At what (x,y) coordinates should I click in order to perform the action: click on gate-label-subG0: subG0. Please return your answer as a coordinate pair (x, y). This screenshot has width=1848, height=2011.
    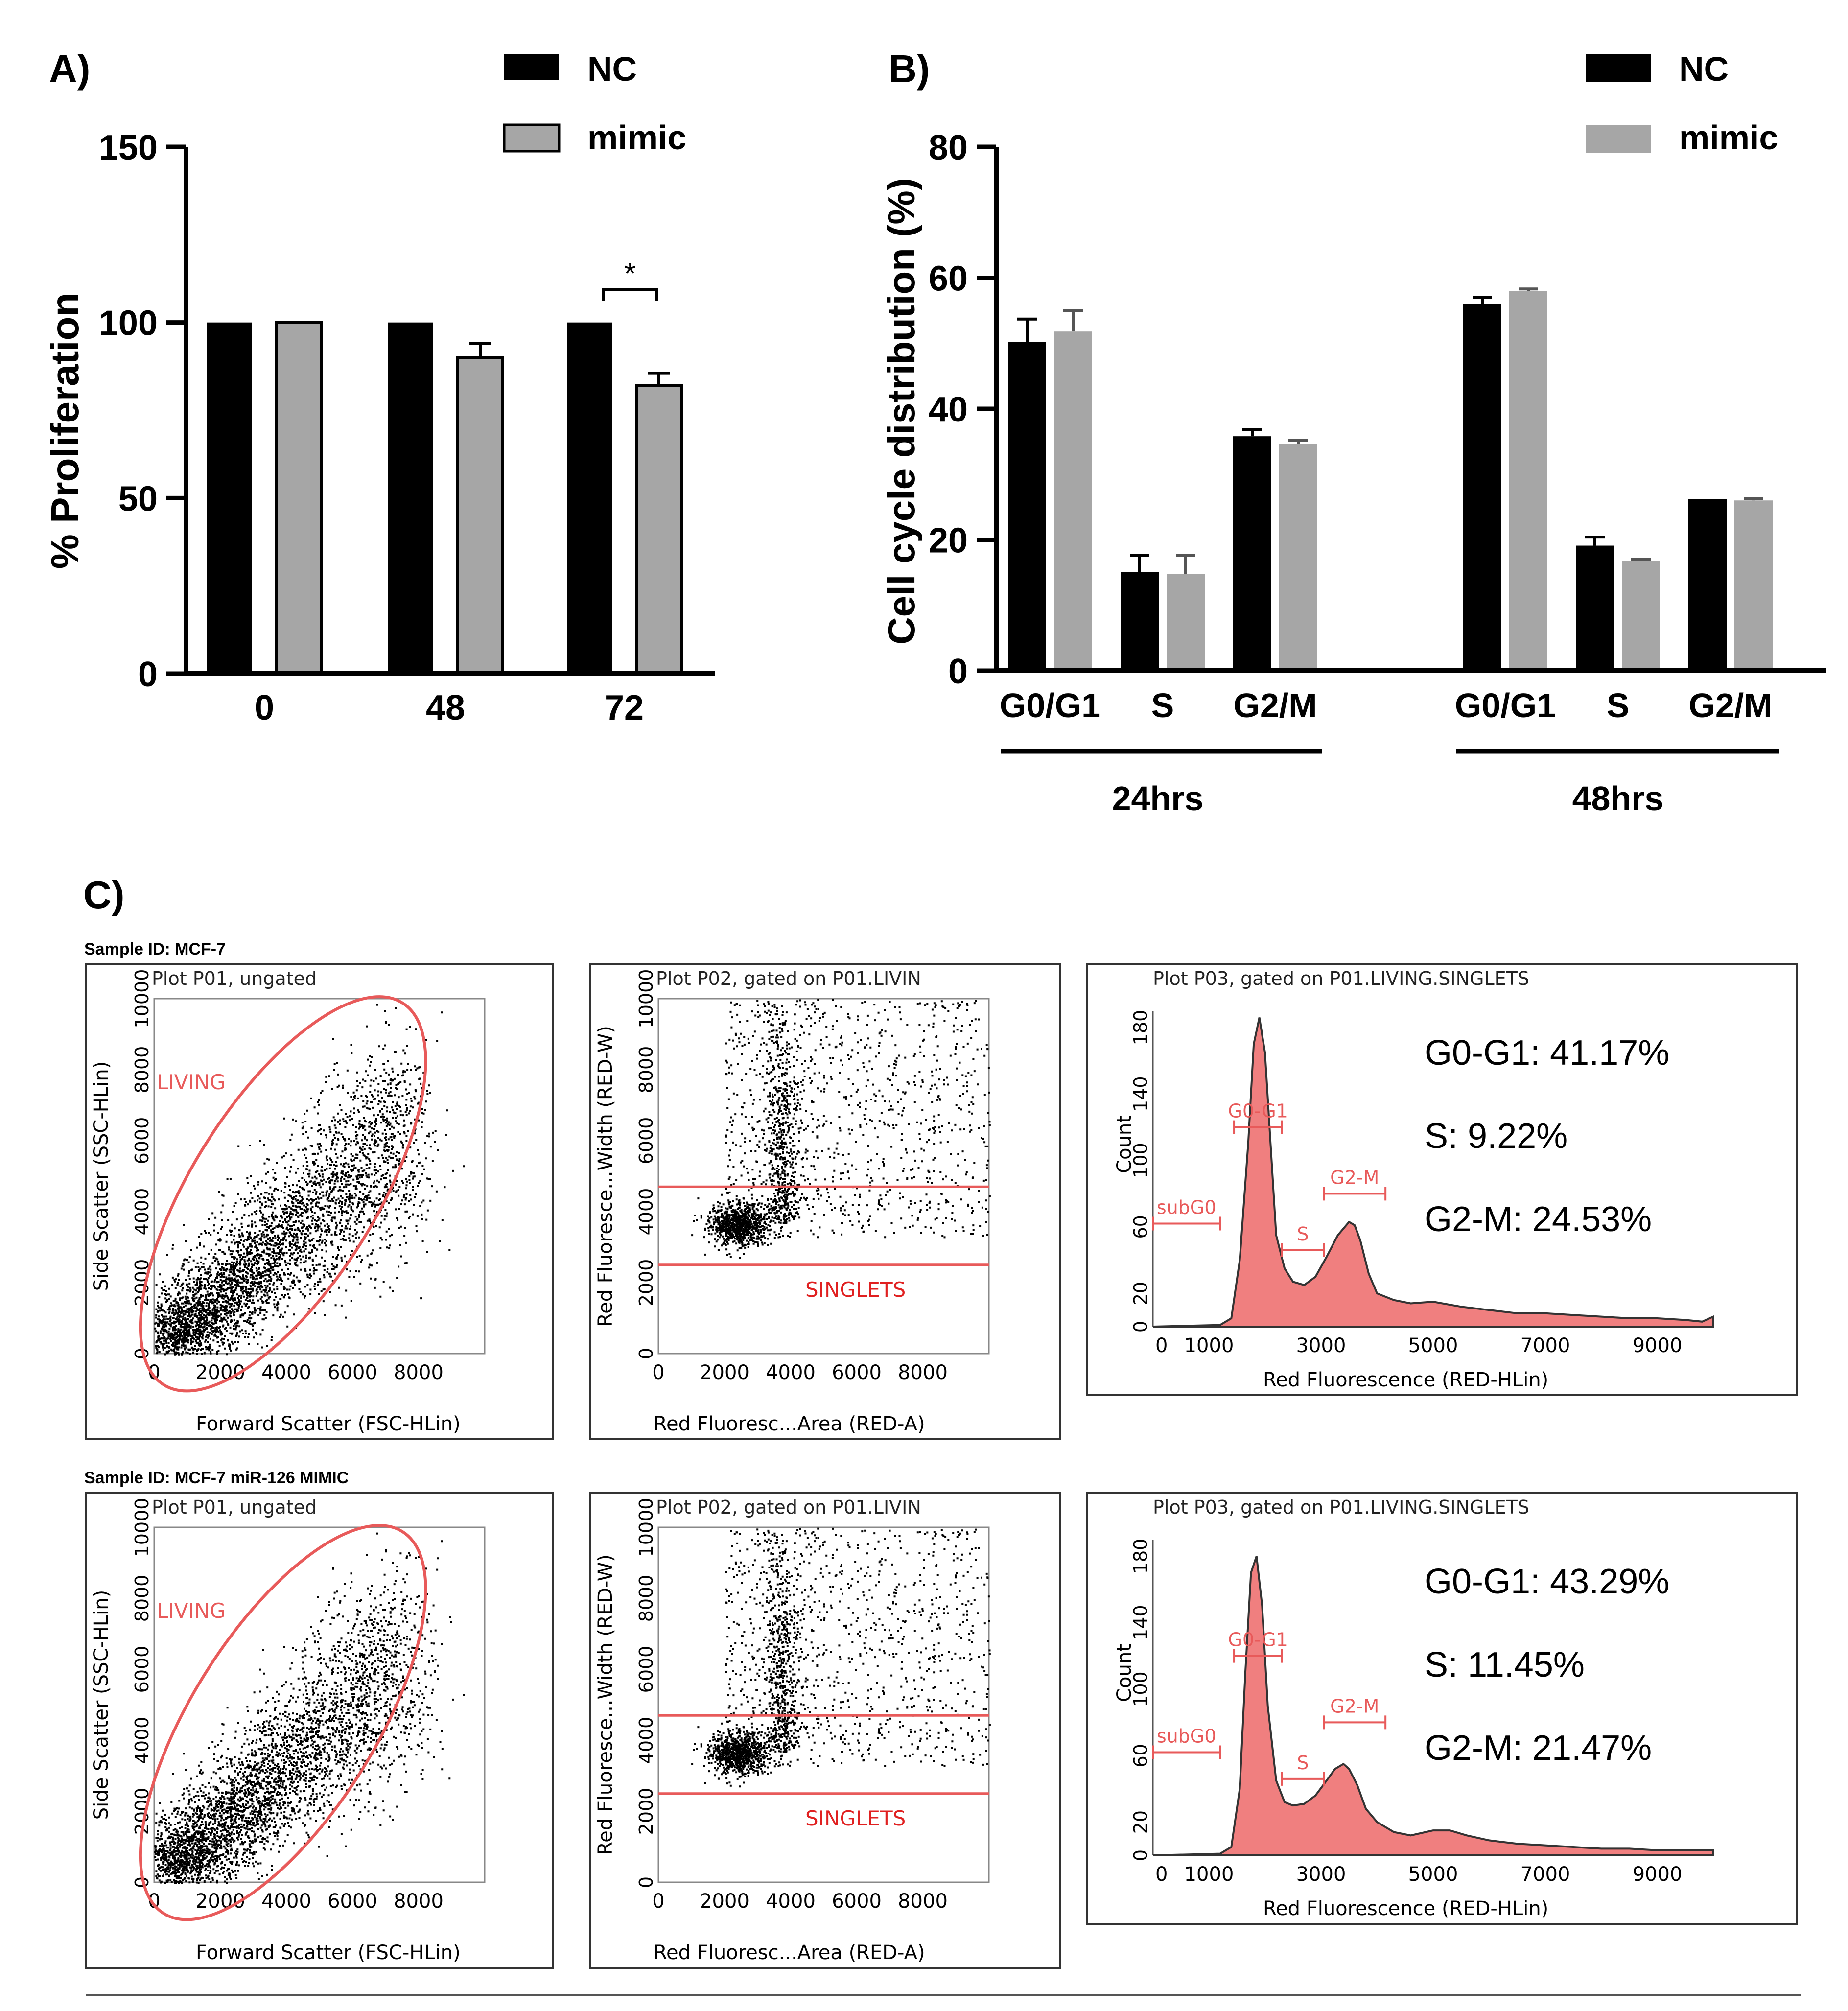
    Looking at the image, I should click on (1186, 1207).